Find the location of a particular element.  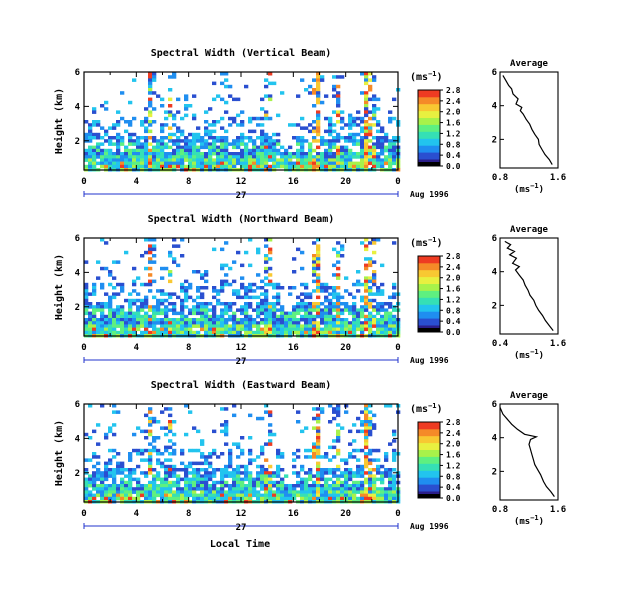

colorbar-unit-exponent: −1 is located at coordinates (432, 406).